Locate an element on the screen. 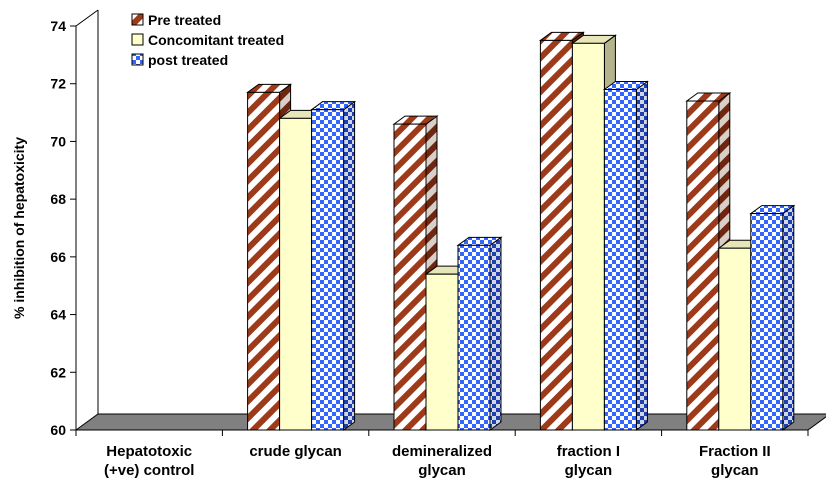  y-tick-label: 72 is located at coordinates (58, 84).